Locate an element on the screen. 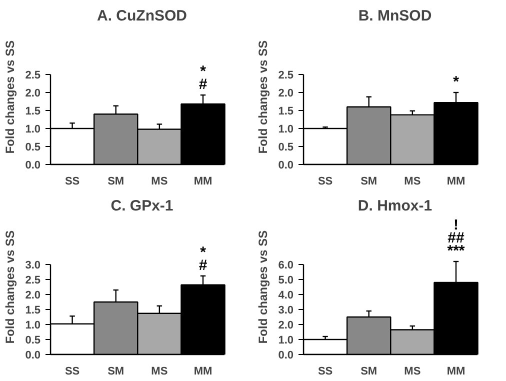 Image resolution: width=506 pixels, height=381 pixels. annotation: * is located at coordinates (456, 82).